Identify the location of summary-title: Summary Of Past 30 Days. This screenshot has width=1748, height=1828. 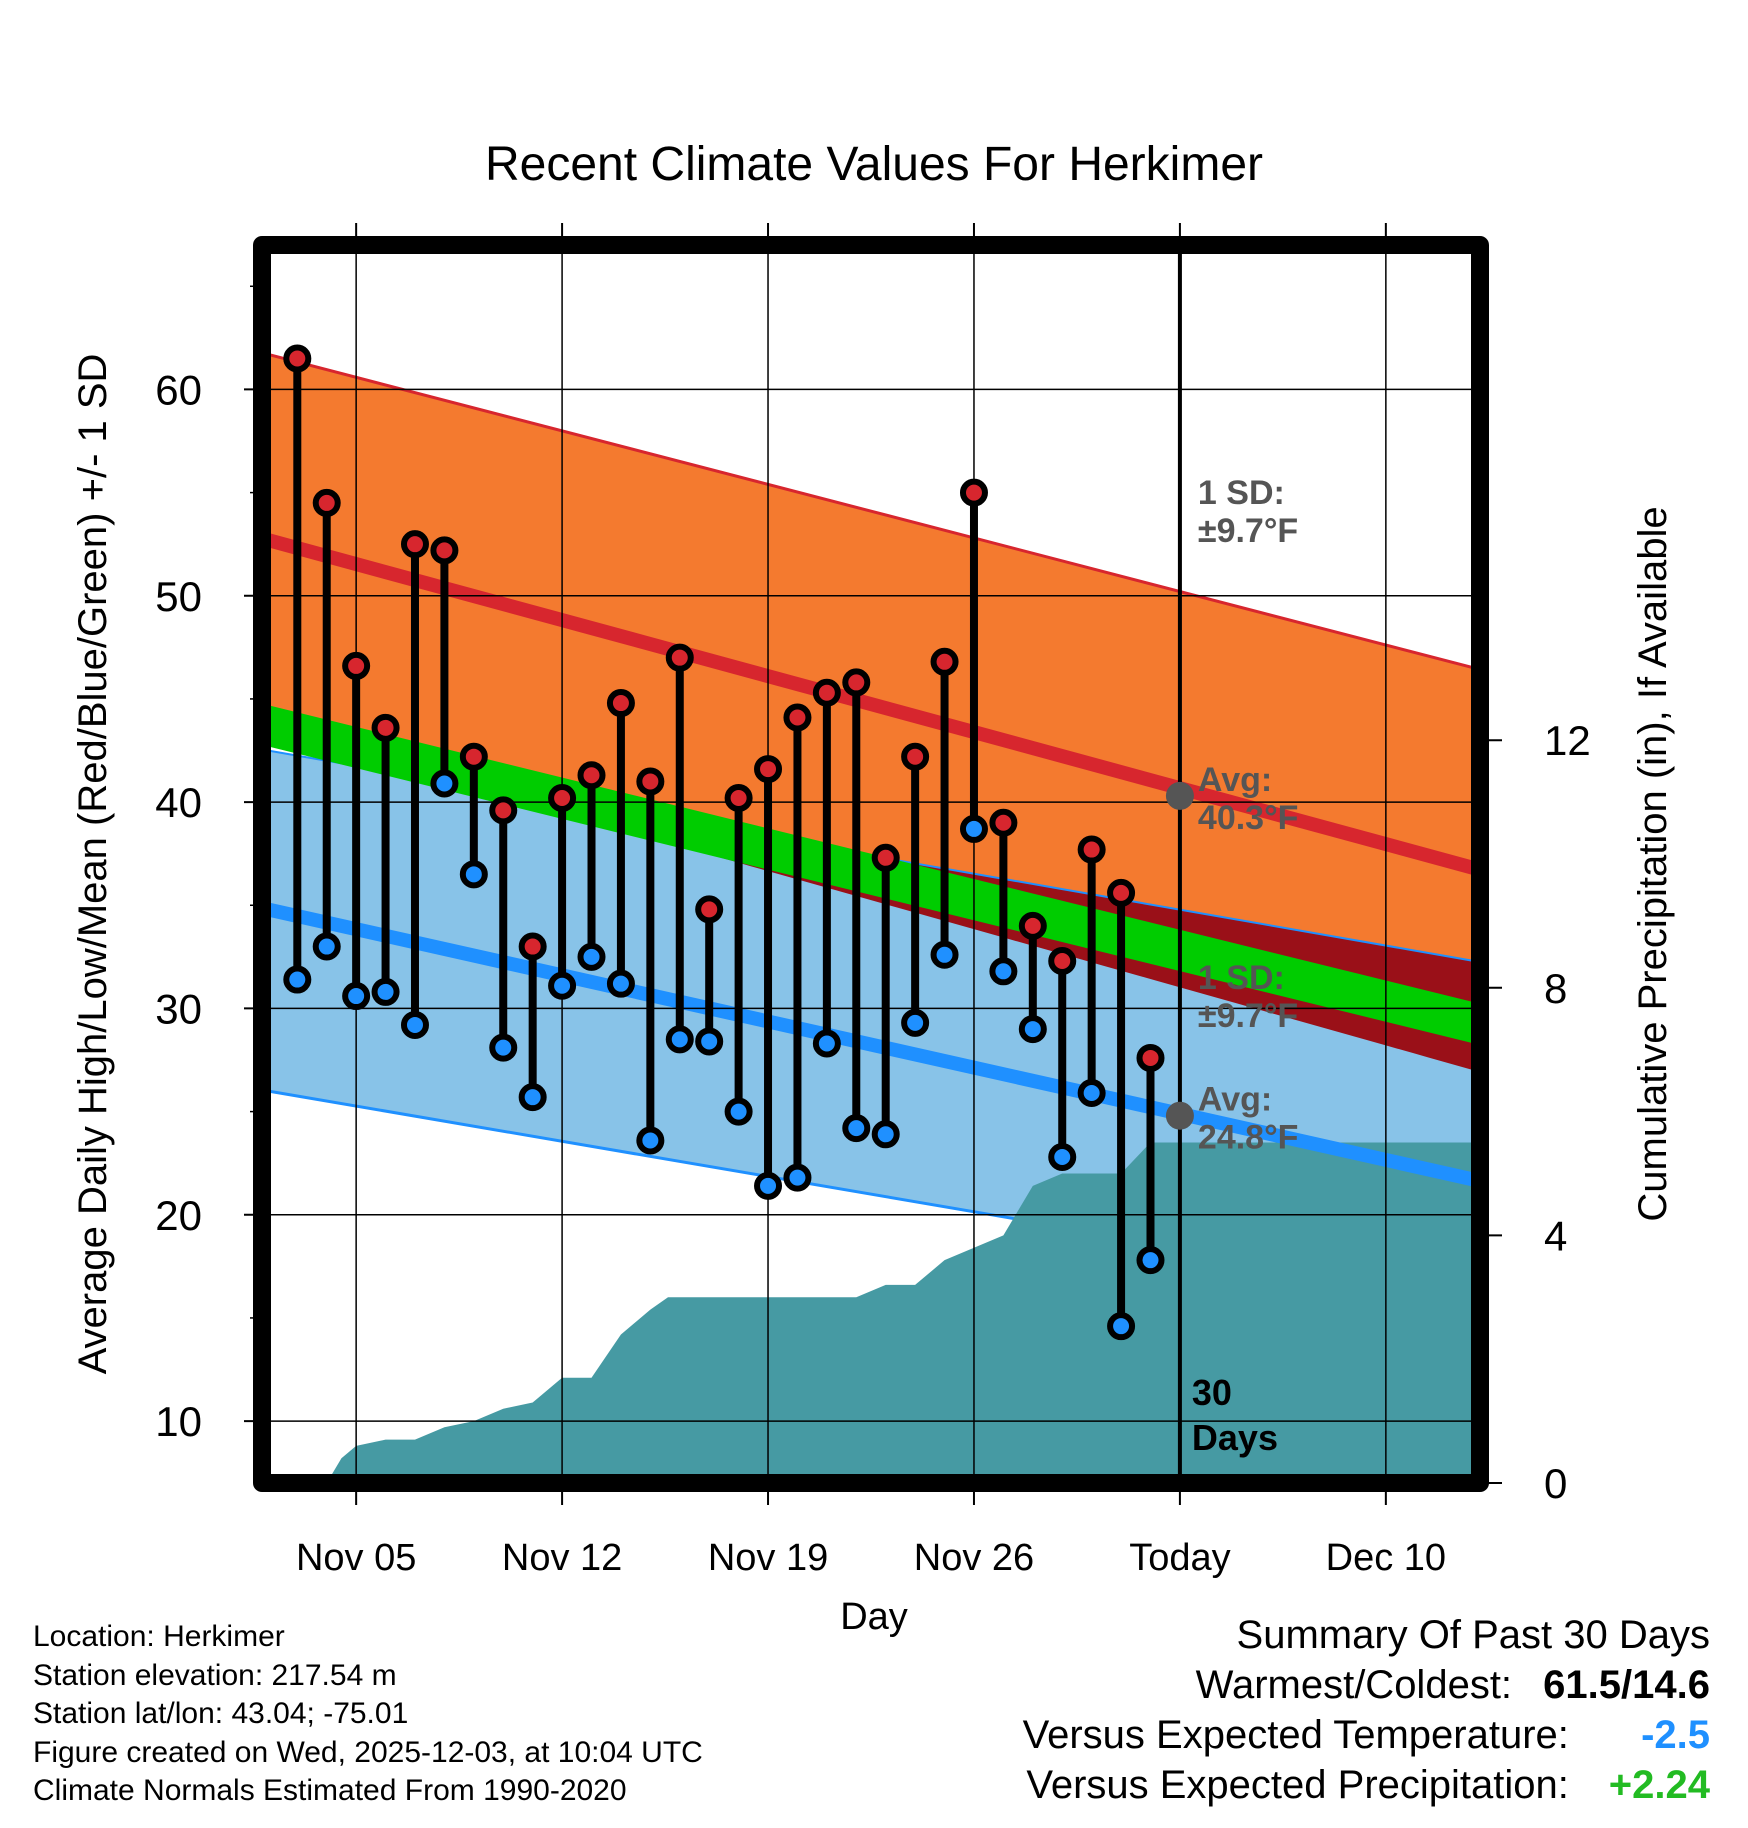
(1473, 1635).